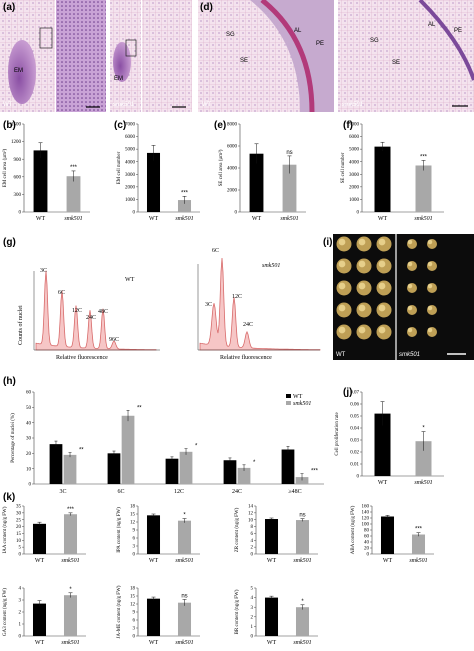 The width and height of the screenshot is (474, 651). What do you see at coordinates (252, 617) in the screenshot?
I see `y-tick-label: 2` at bounding box center [252, 617].